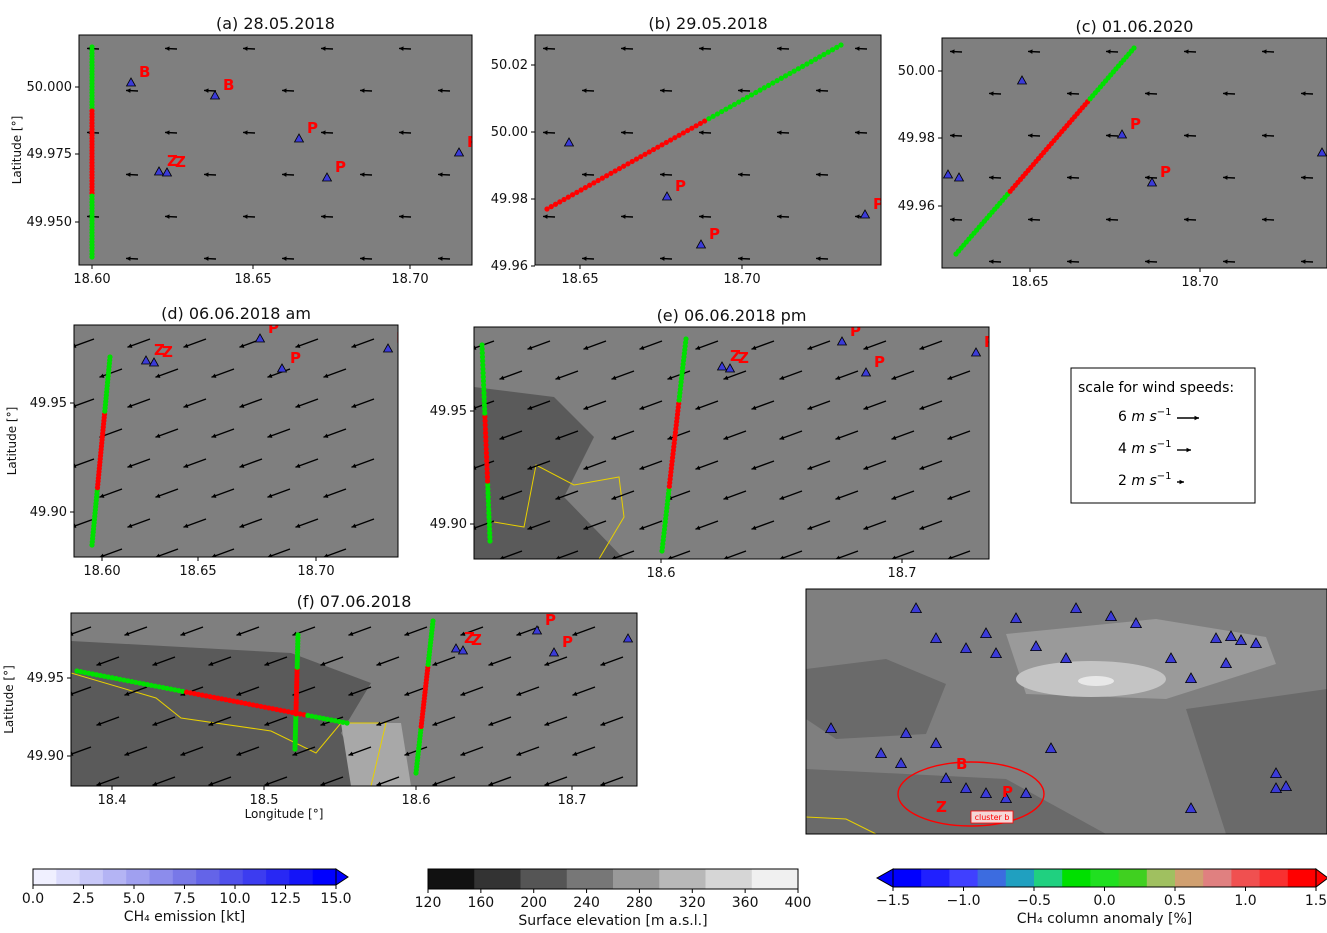 The image size is (1327, 933). What do you see at coordinates (559, 511) in the screenshot?
I see `border-line` at bounding box center [559, 511].